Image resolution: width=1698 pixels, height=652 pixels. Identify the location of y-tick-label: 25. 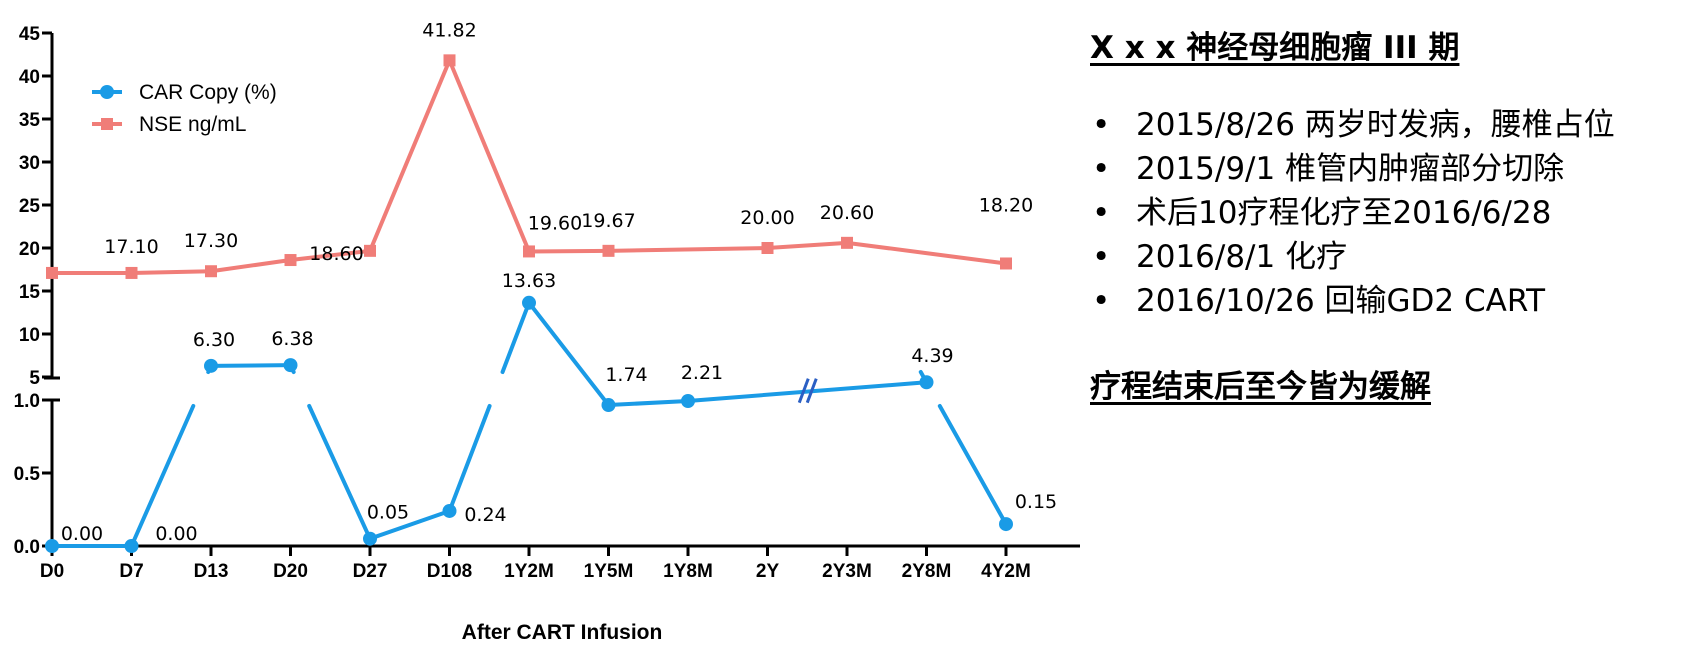
(30, 206).